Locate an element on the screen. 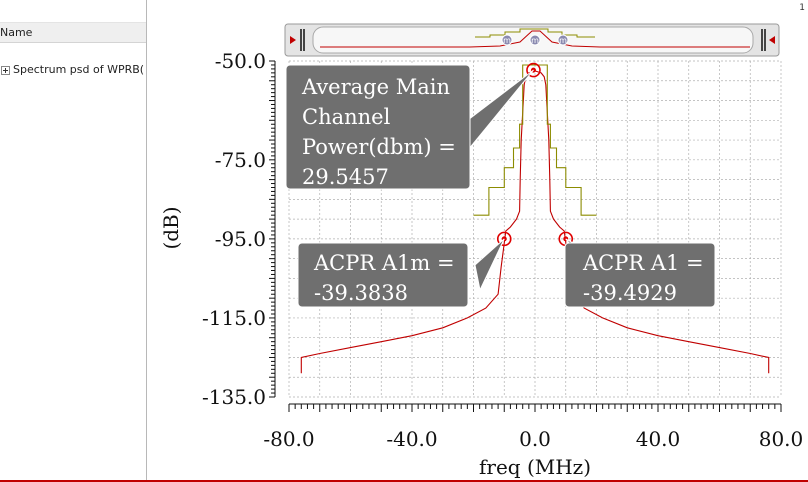 The width and height of the screenshot is (808, 482). y-tick-label: -50.0 is located at coordinates (240, 61).